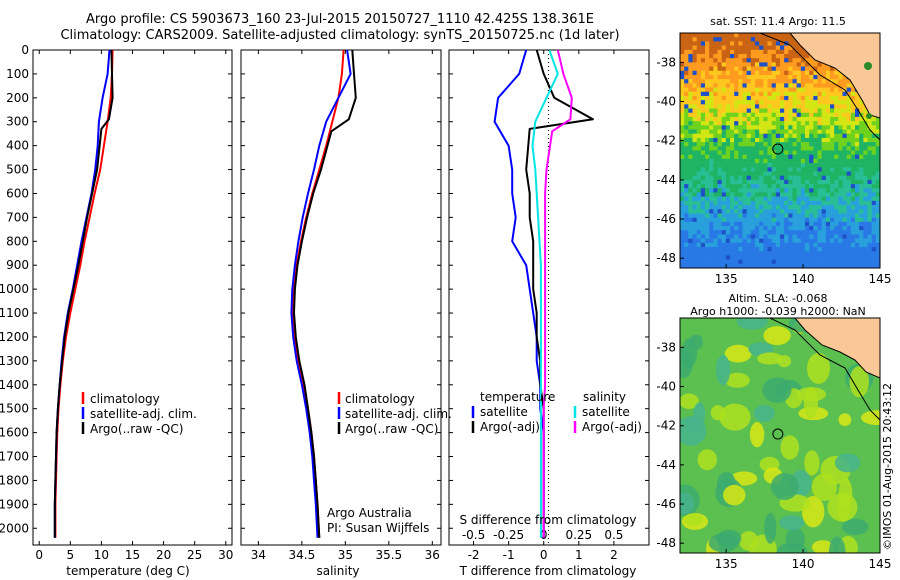 The width and height of the screenshot is (900, 580). Describe the element at coordinates (509, 555) in the screenshot. I see `x-tick-label: -1` at that location.